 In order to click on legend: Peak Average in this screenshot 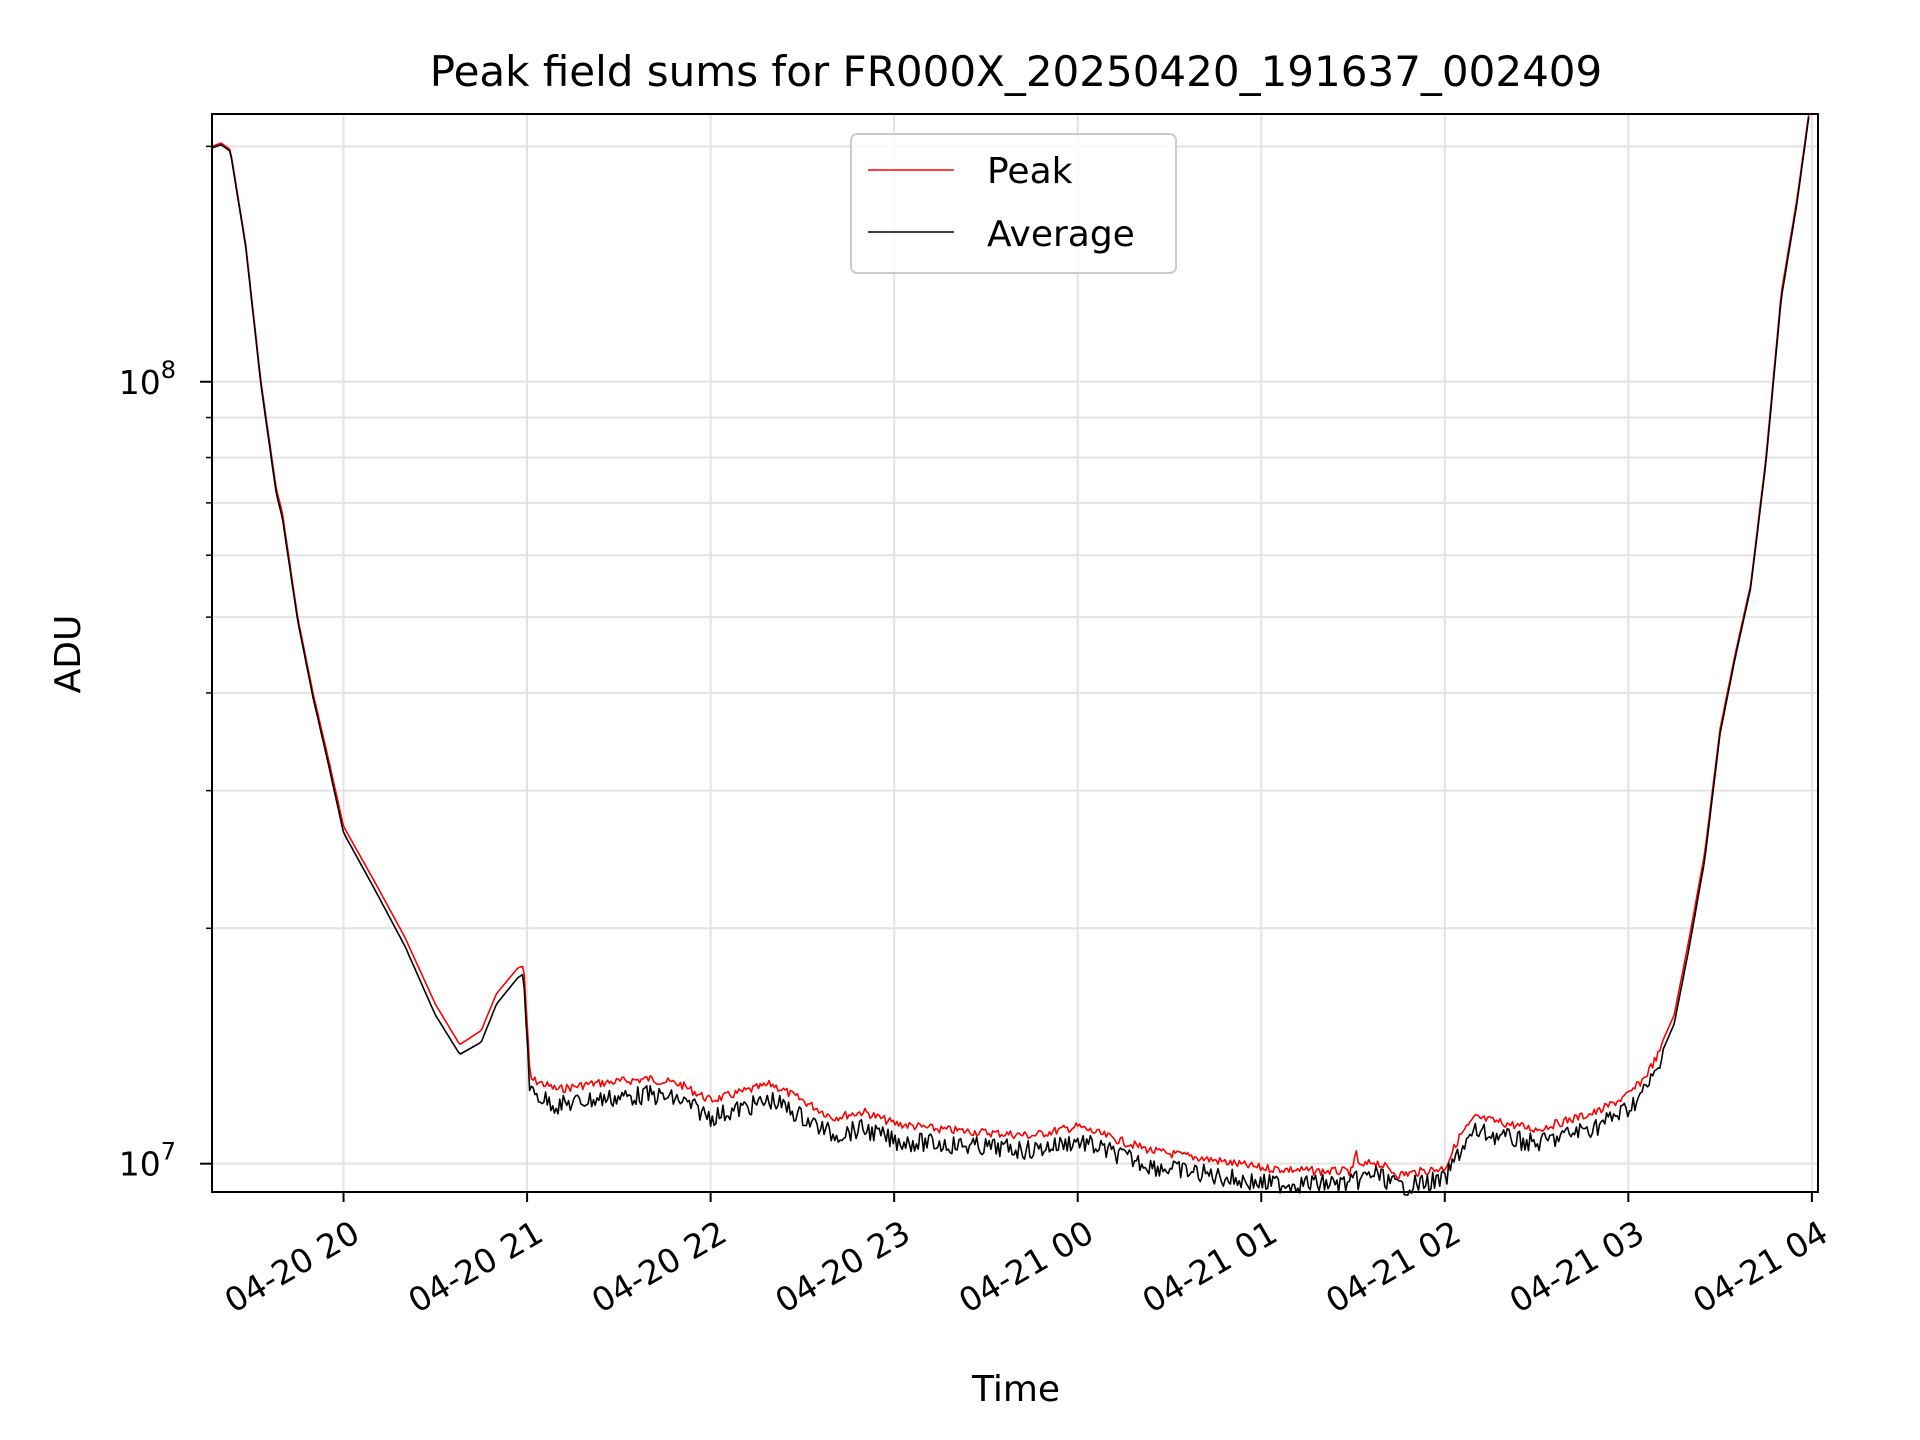, I will do `click(1013, 203)`.